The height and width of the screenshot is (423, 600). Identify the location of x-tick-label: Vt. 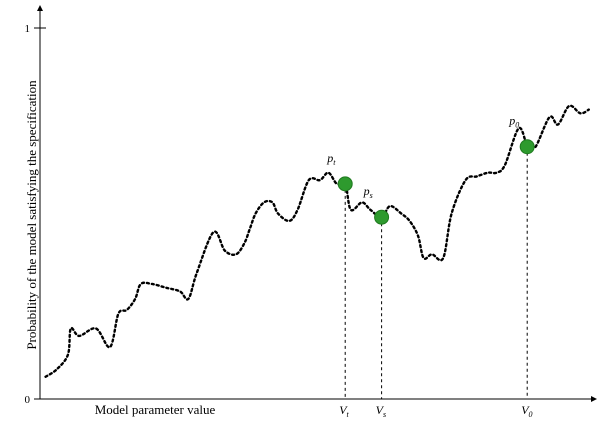
(344, 411).